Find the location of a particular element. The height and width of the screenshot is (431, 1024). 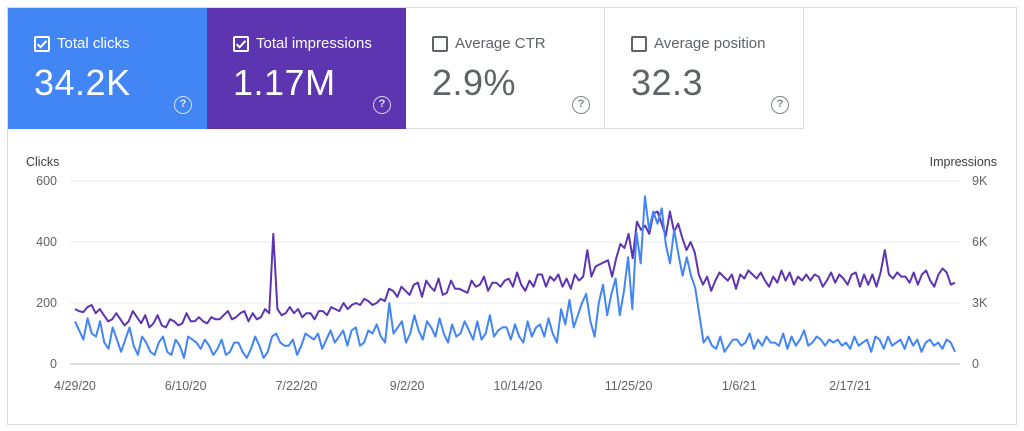

metric-card-average-position: Average position 32.3 ? is located at coordinates (704, 68).